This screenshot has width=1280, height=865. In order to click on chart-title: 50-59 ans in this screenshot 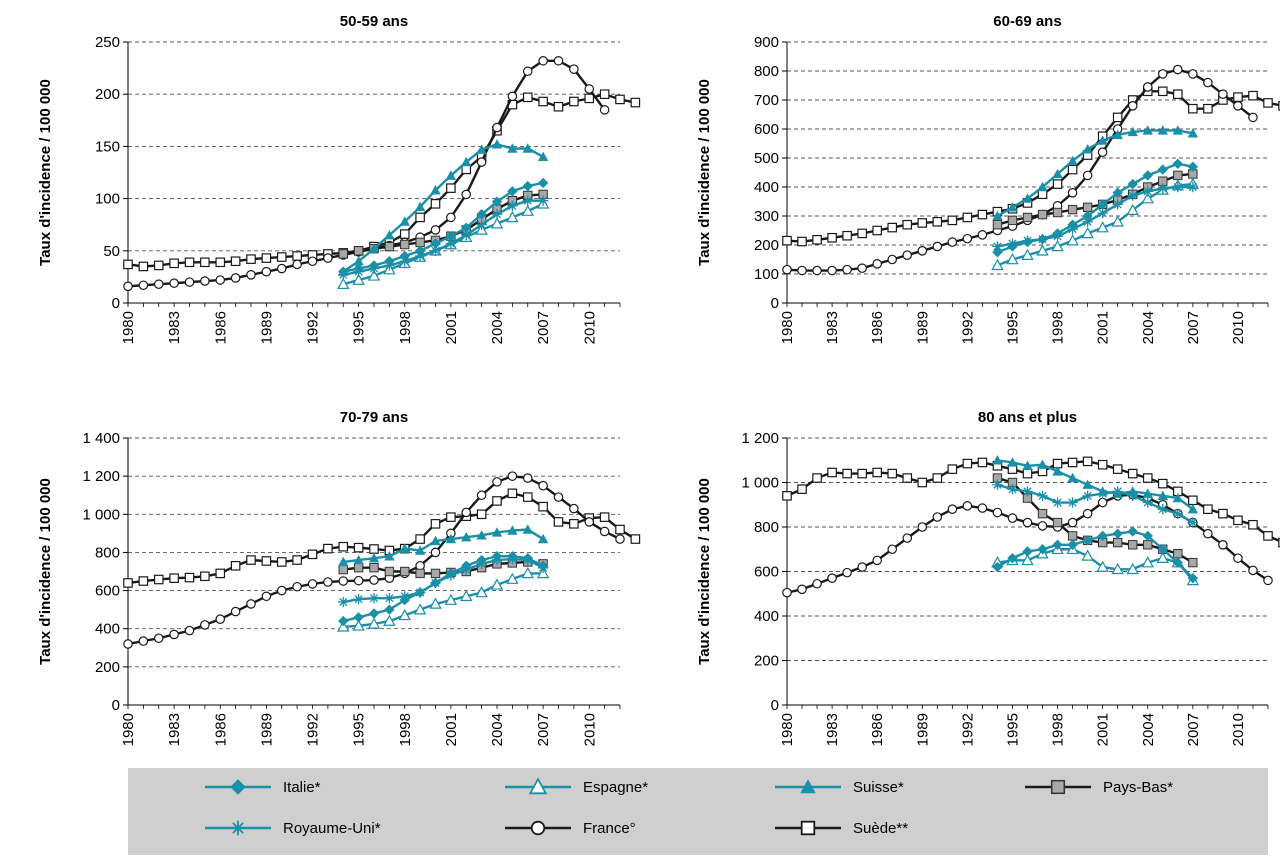, I will do `click(374, 21)`.